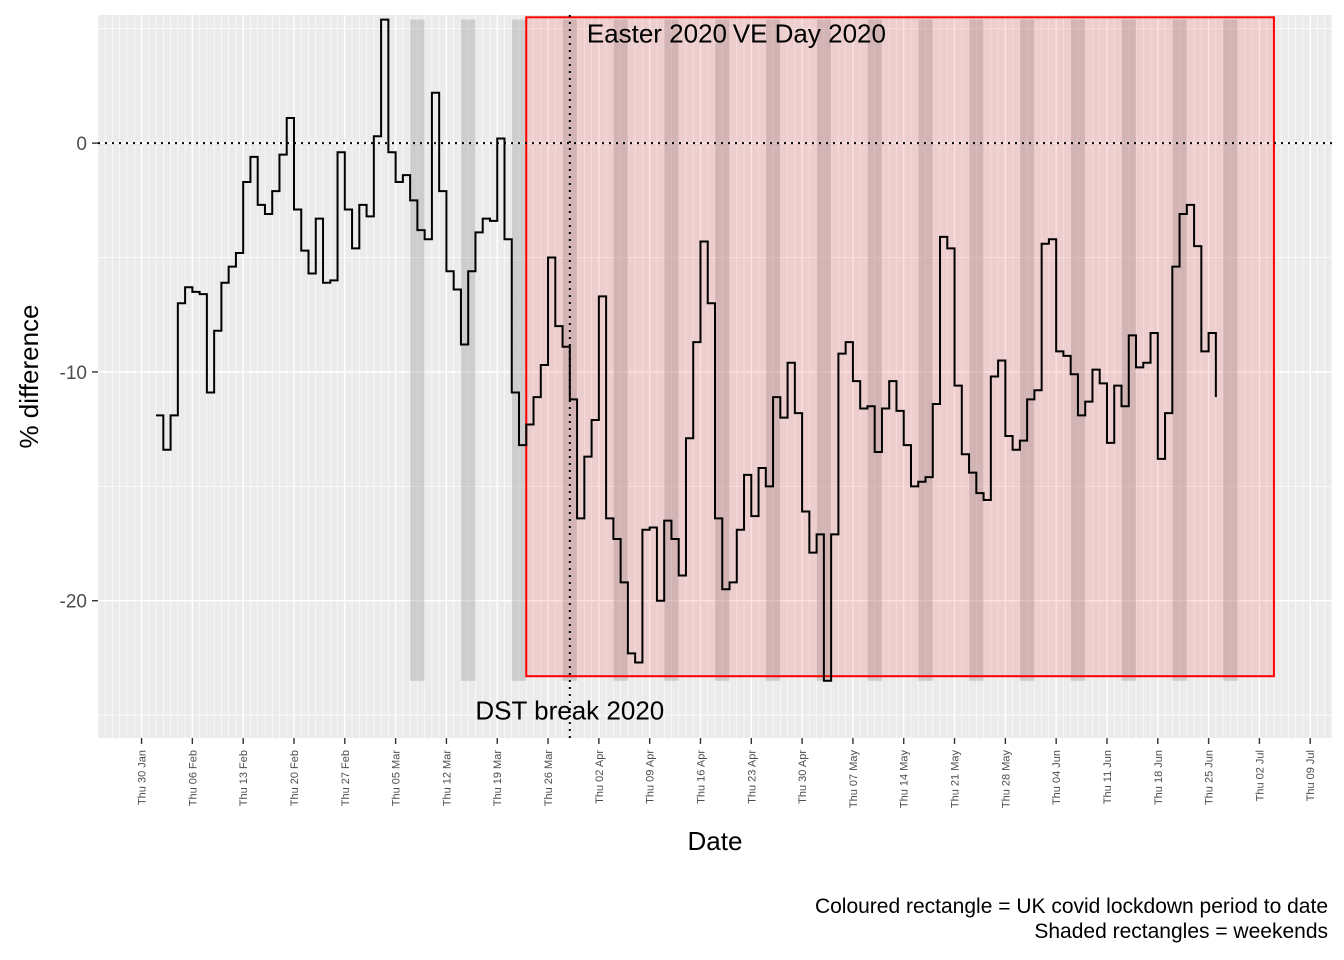 The image size is (1344, 960). I want to click on x-tick-label: Thu 30 Jan, so click(143, 777).